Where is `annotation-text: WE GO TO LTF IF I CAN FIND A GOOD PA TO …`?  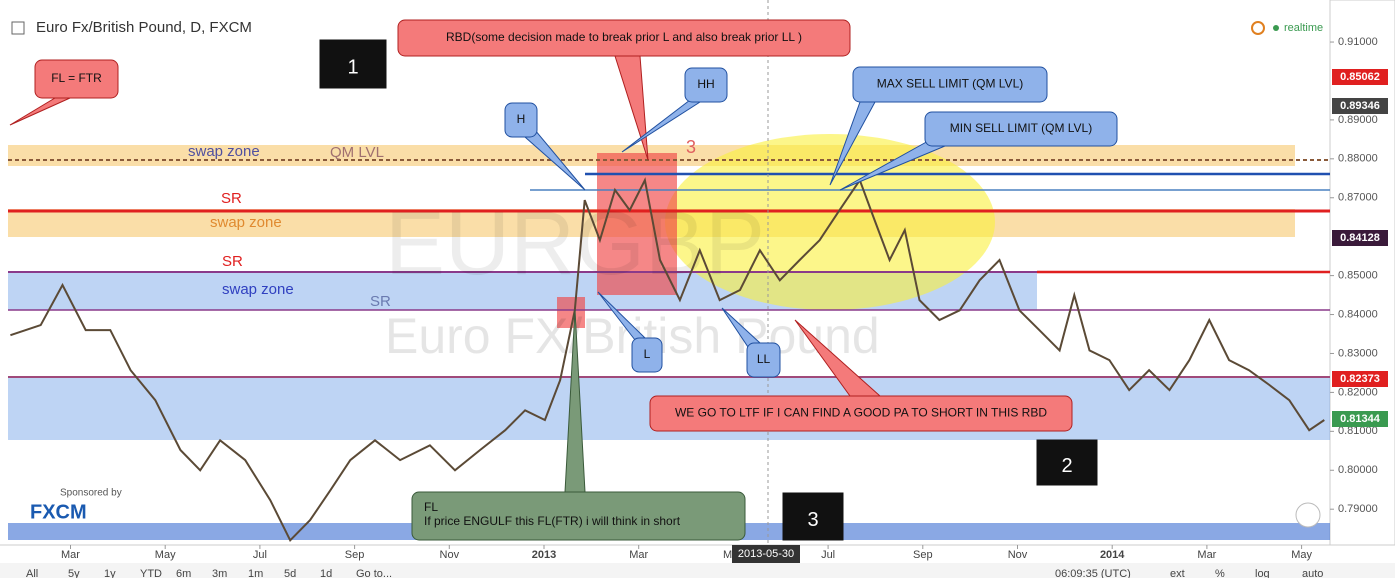 annotation-text: WE GO TO LTF IF I CAN FIND A GOOD PA TO … is located at coordinates (861, 413).